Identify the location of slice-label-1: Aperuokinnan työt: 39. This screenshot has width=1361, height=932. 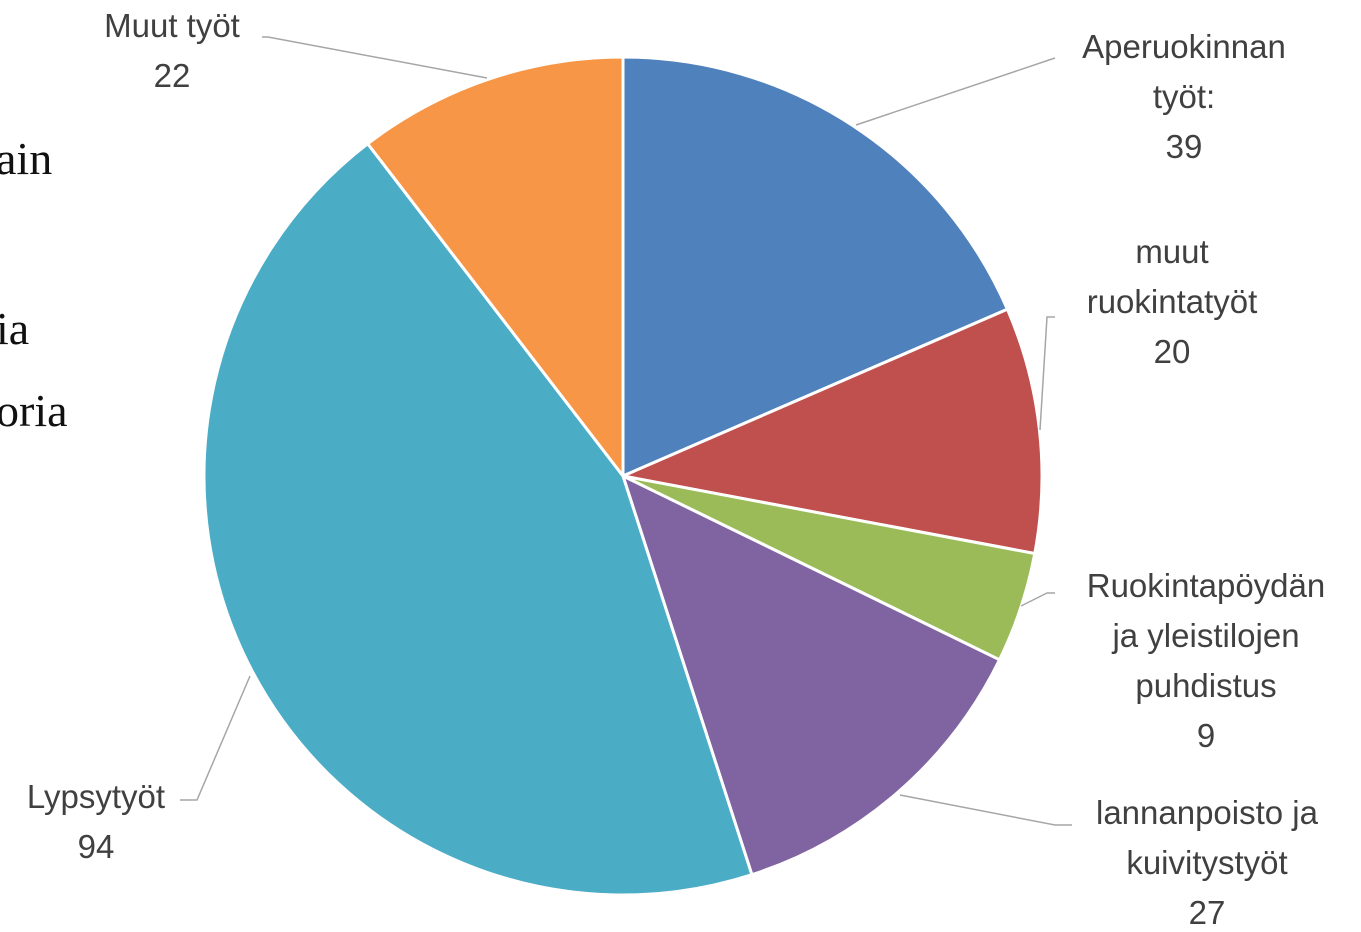
(1184, 96).